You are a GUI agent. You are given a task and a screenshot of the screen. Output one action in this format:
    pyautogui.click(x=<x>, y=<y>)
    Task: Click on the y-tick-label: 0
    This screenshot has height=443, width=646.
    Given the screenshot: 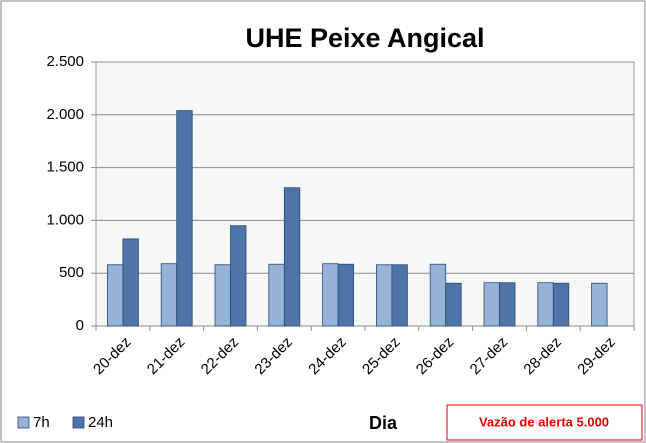 What is the action you would take?
    pyautogui.click(x=80, y=325)
    